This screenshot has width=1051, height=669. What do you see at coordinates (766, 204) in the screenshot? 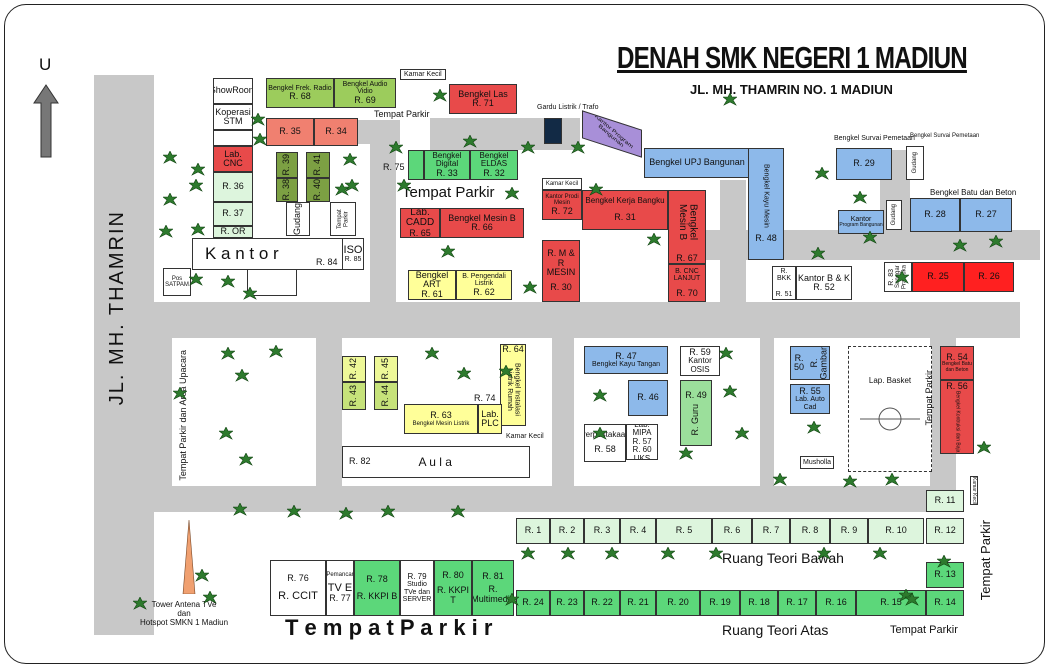
I see `room-r48: Bengkel Kayu Mesin R. 48` at bounding box center [766, 204].